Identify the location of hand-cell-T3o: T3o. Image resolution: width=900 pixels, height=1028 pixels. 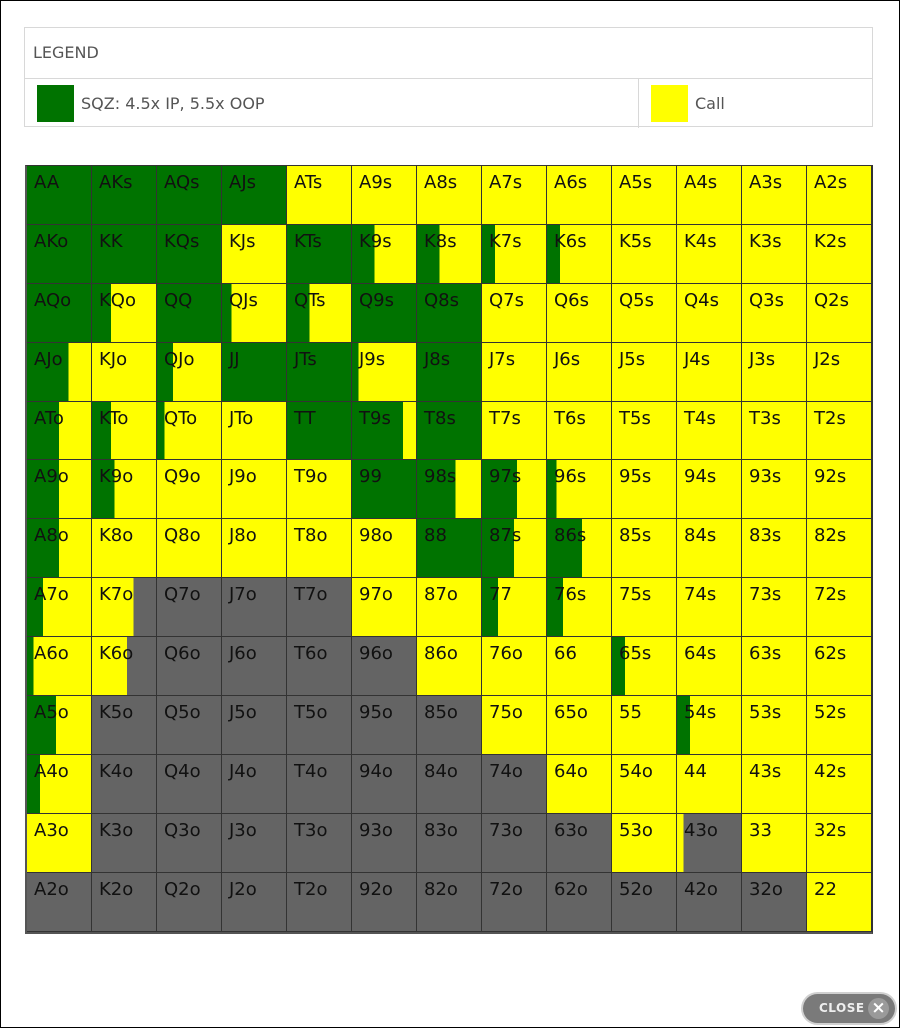
(319, 843).